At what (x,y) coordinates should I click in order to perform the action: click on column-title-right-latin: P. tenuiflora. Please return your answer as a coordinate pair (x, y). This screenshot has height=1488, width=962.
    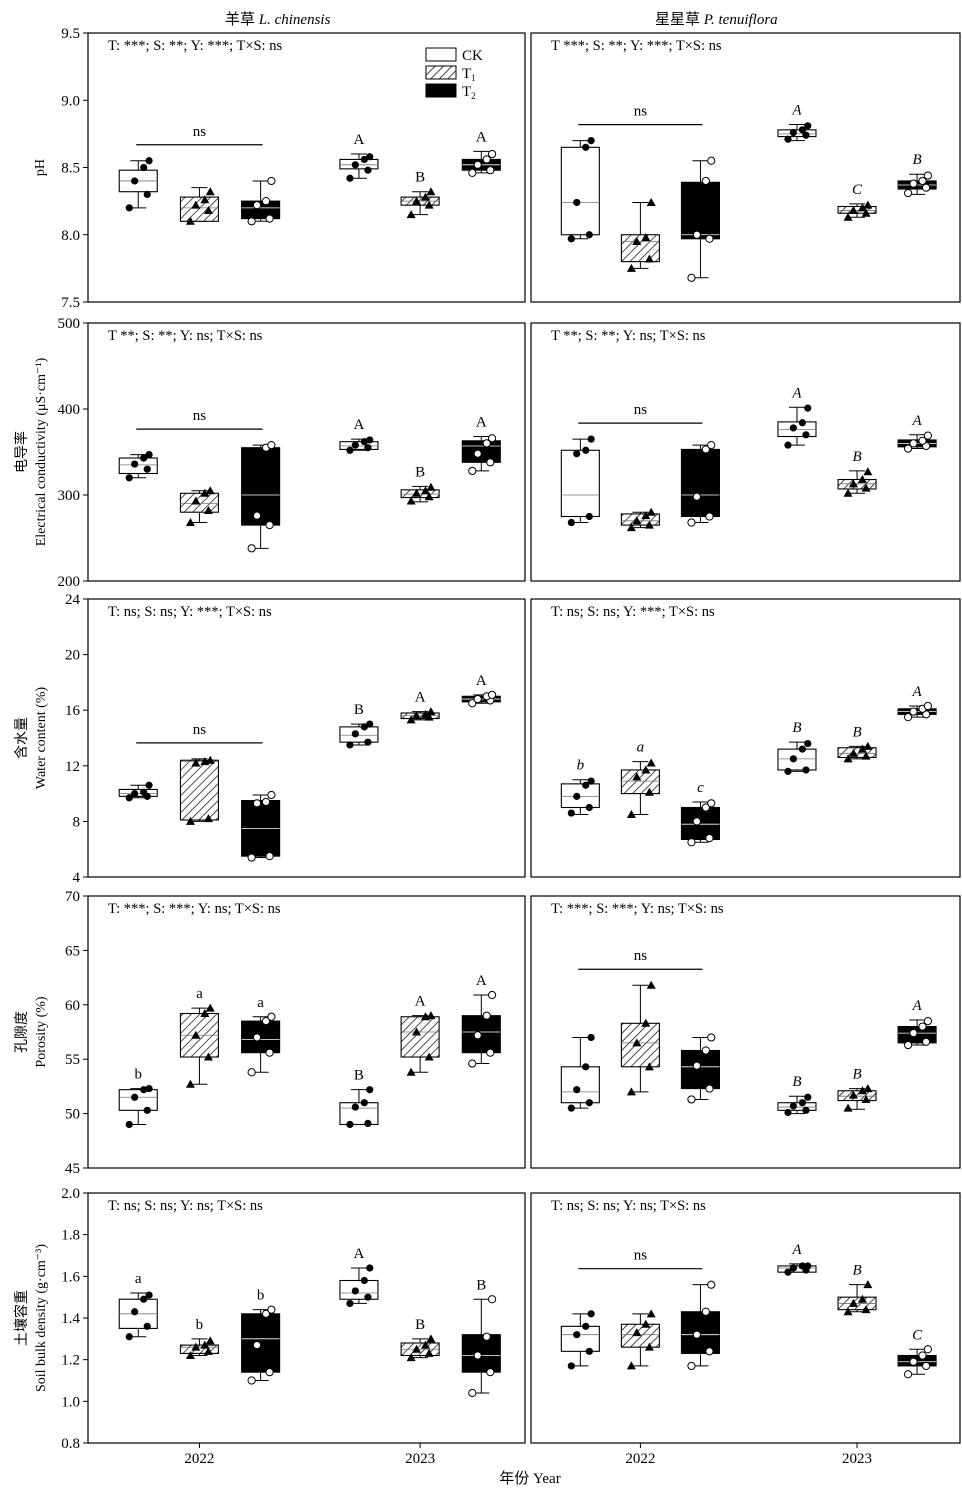
    Looking at the image, I should click on (740, 20).